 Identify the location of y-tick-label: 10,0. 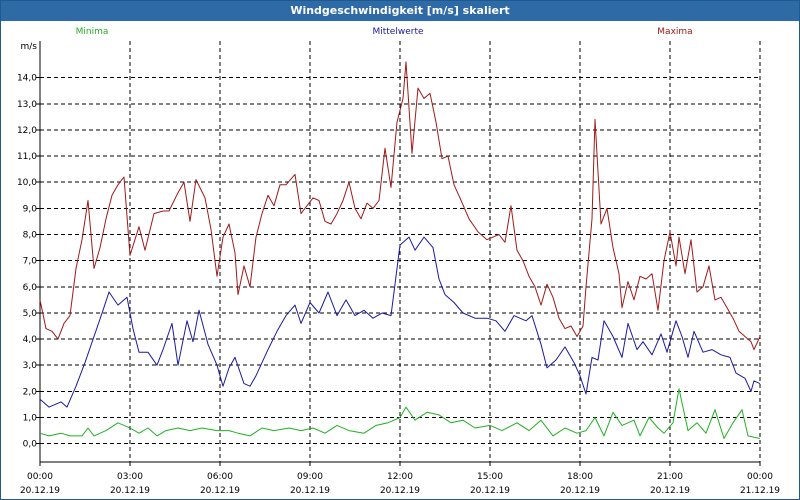
(27, 183).